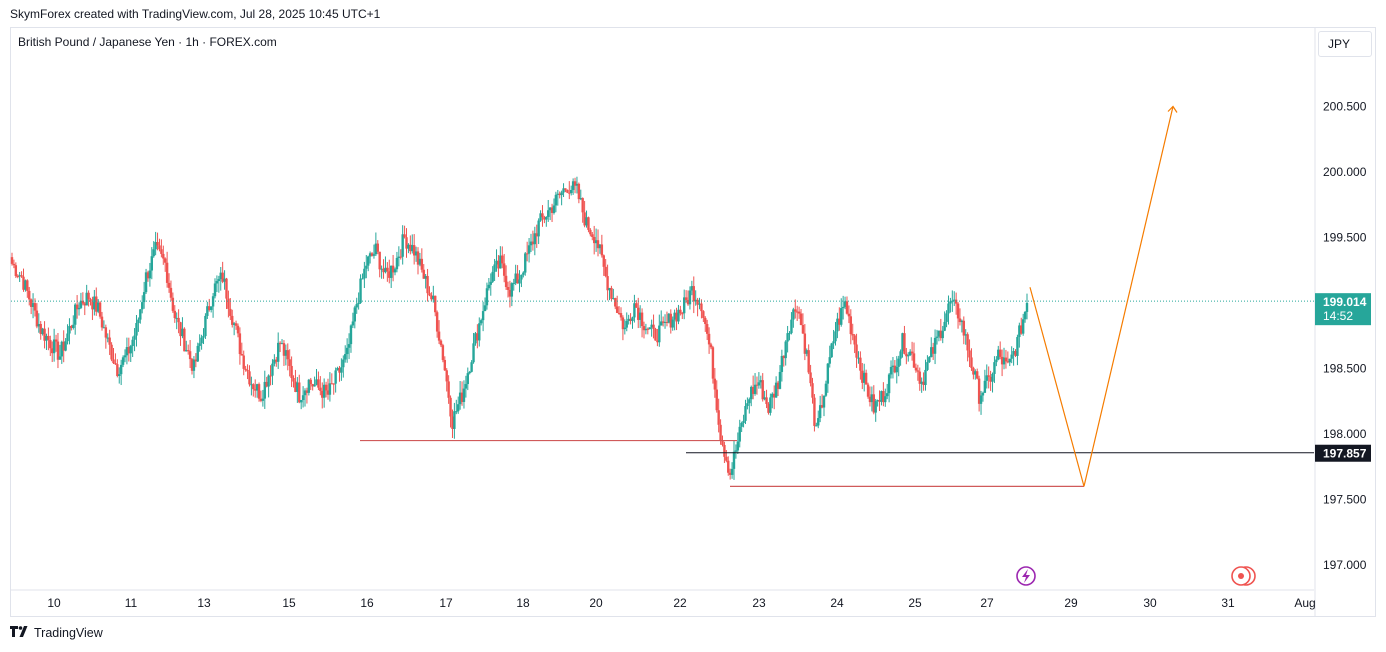 This screenshot has height=652, width=1386. Describe the element at coordinates (20, 633) in the screenshot. I see `tradingview-logo-icon` at that location.